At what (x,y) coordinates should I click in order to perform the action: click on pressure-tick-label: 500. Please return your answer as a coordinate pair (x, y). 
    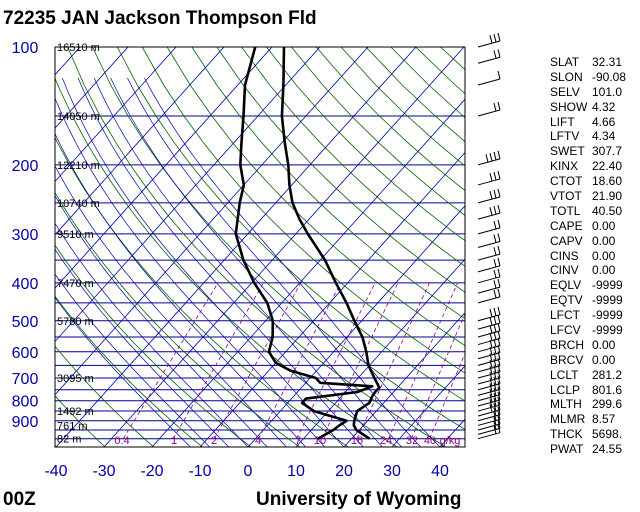
    Looking at the image, I should click on (25, 322).